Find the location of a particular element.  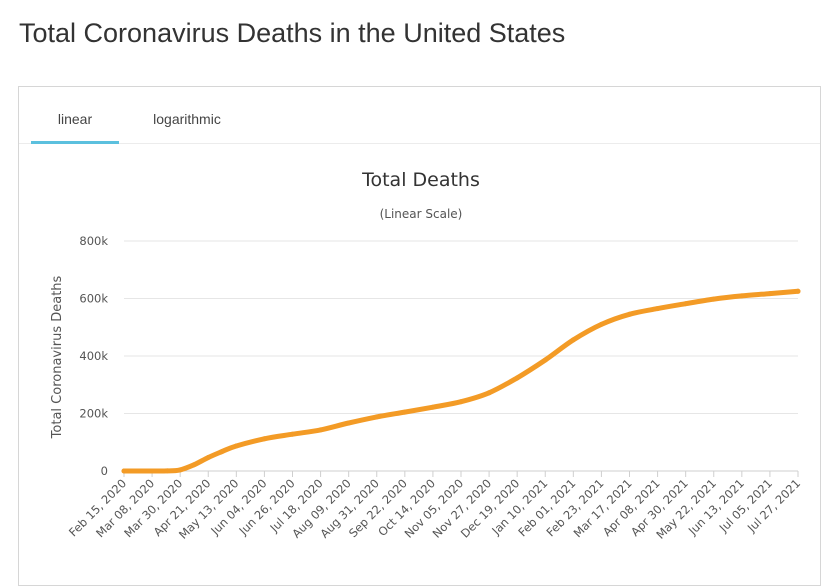

y-axis-ticks: 0 200k 400k 600k 800k is located at coordinates (93, 356).